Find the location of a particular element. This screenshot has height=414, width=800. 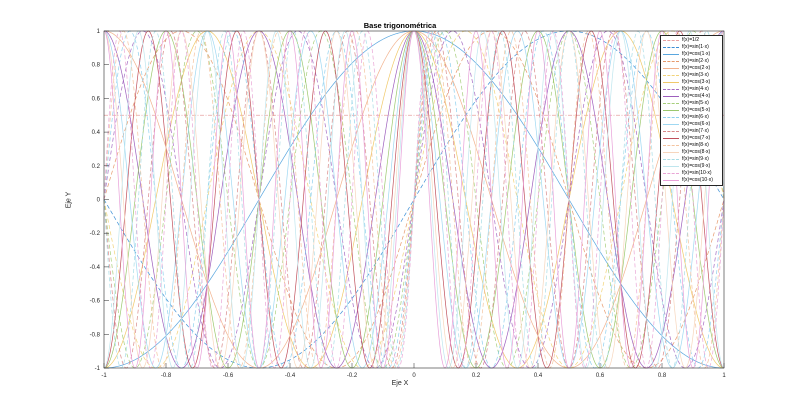

legend-label: f(x)=sin(5·x) is located at coordinates (695, 103).